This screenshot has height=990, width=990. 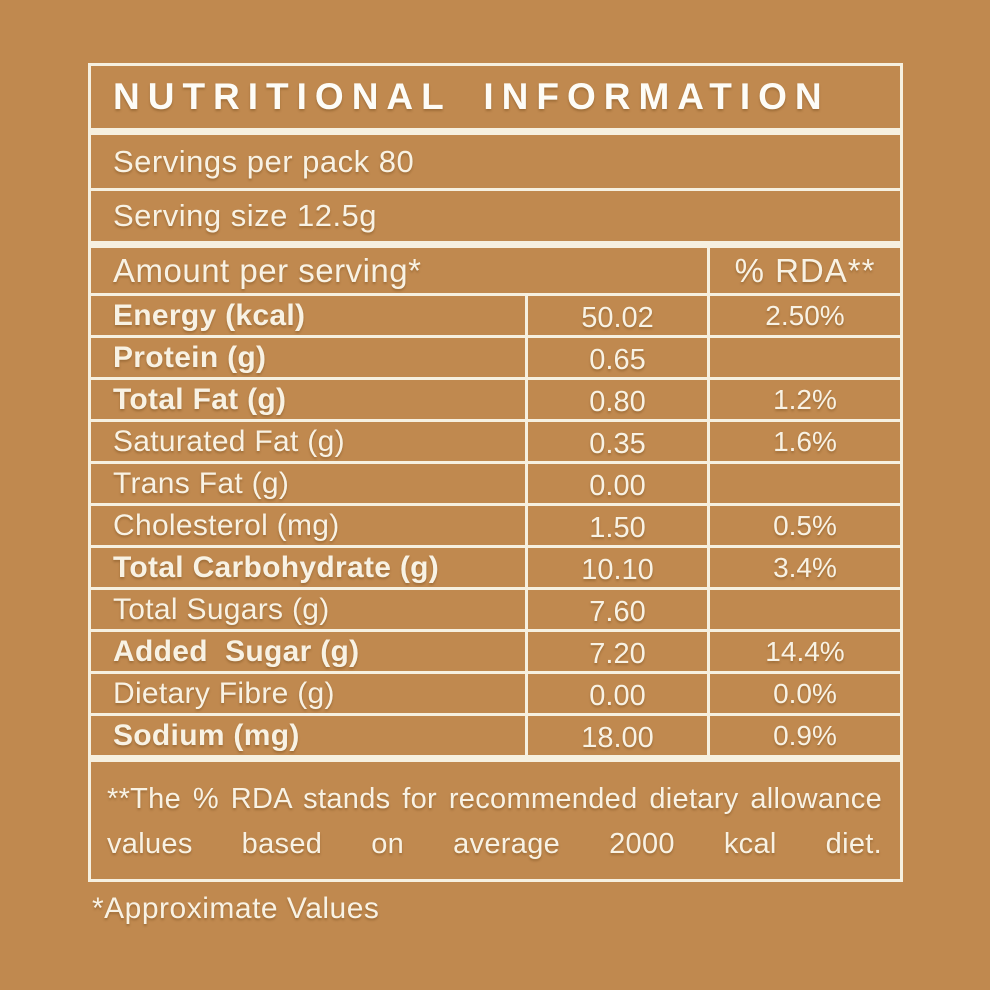 I want to click on nutrient-rda: 0.5%, so click(x=805, y=525).